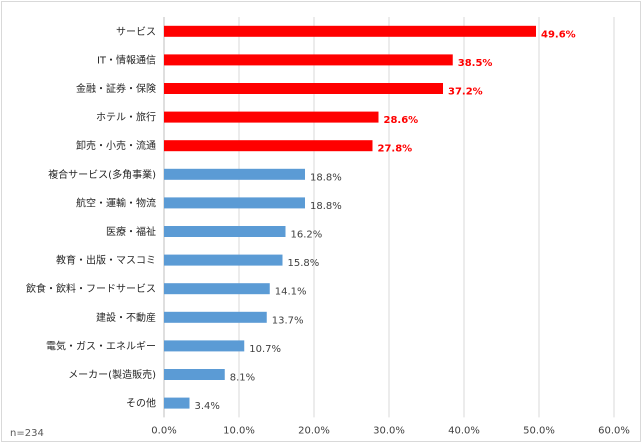 The height and width of the screenshot is (445, 644). I want to click on x-tick-label: 10.0%, so click(239, 430).